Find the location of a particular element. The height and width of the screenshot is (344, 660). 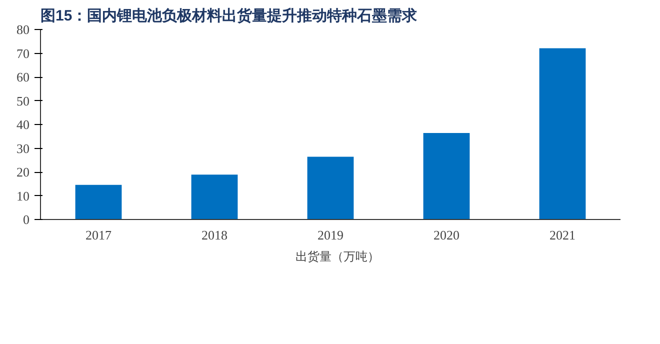

x-tick-label: 2019 is located at coordinates (331, 235).